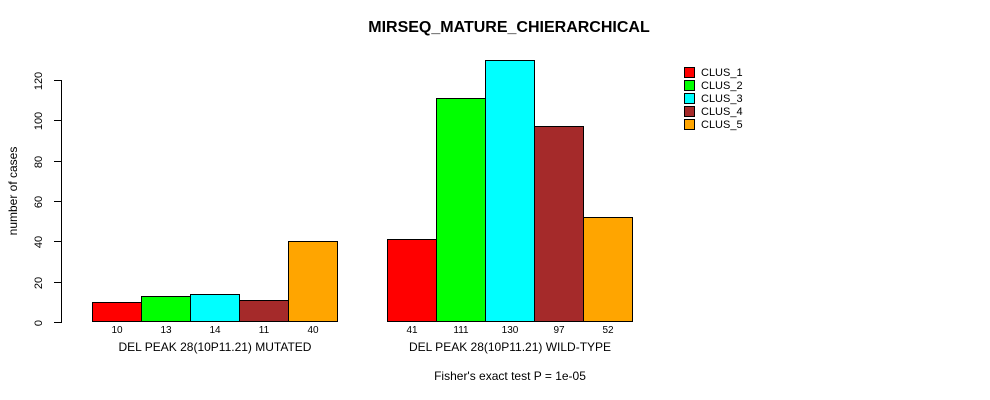 The height and width of the screenshot is (400, 990). Describe the element at coordinates (61, 201) in the screenshot. I see `y-axis-line` at that location.